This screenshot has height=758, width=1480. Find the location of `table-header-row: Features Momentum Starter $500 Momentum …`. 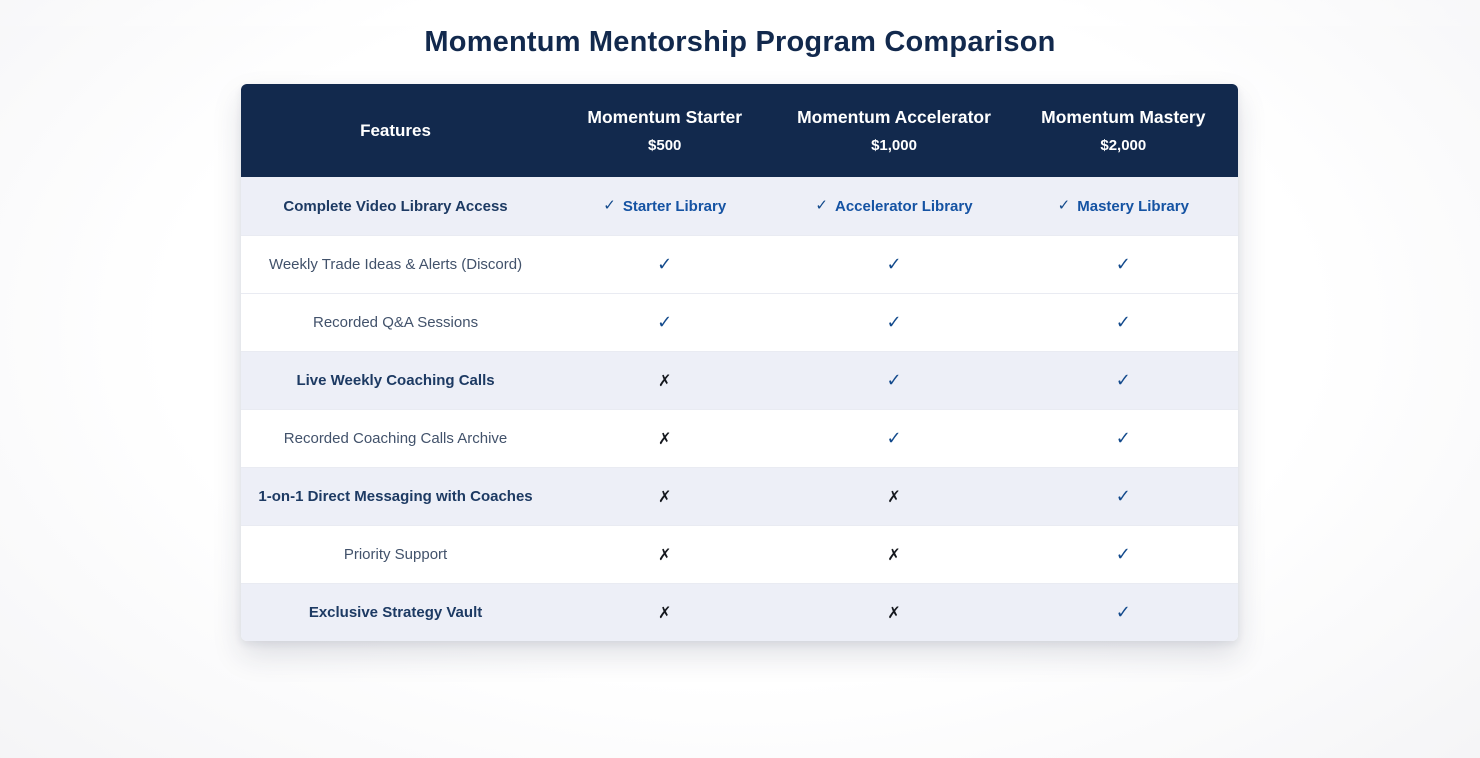

table-header-row: Features Momentum Starter $500 Momentum … is located at coordinates (739, 130).